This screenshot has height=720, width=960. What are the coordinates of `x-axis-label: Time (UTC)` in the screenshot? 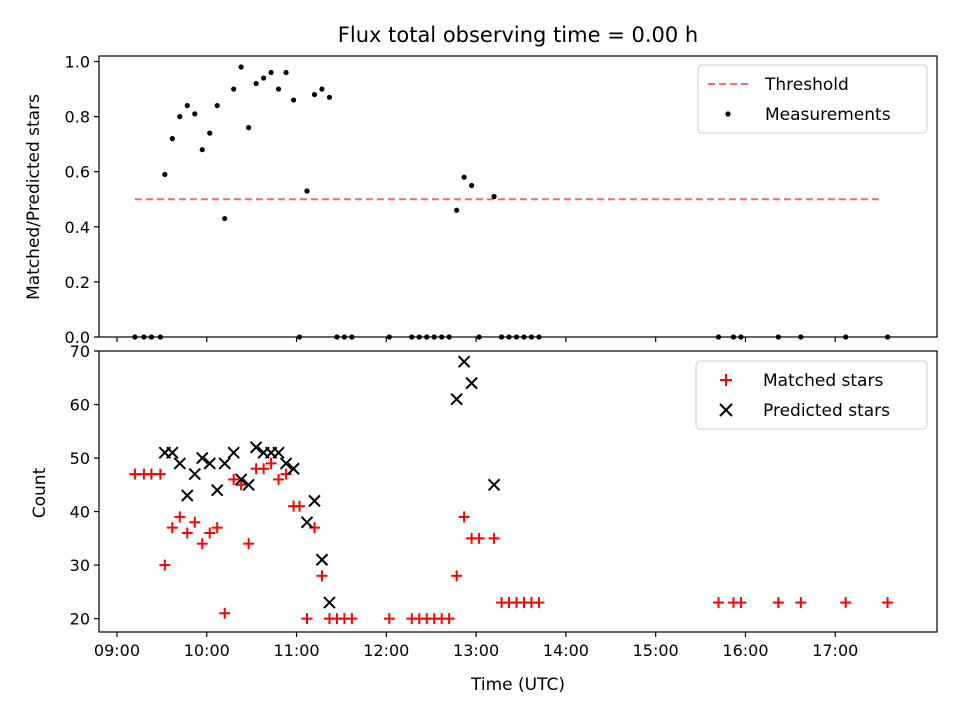 It's located at (517, 685).